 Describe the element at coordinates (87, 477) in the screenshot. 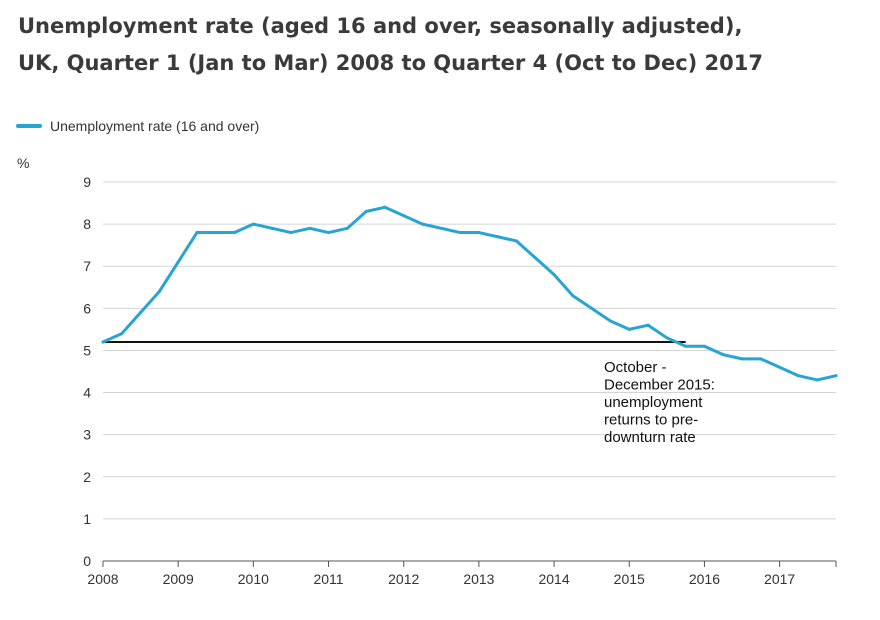

I see `y-tick-label-2: 2` at that location.